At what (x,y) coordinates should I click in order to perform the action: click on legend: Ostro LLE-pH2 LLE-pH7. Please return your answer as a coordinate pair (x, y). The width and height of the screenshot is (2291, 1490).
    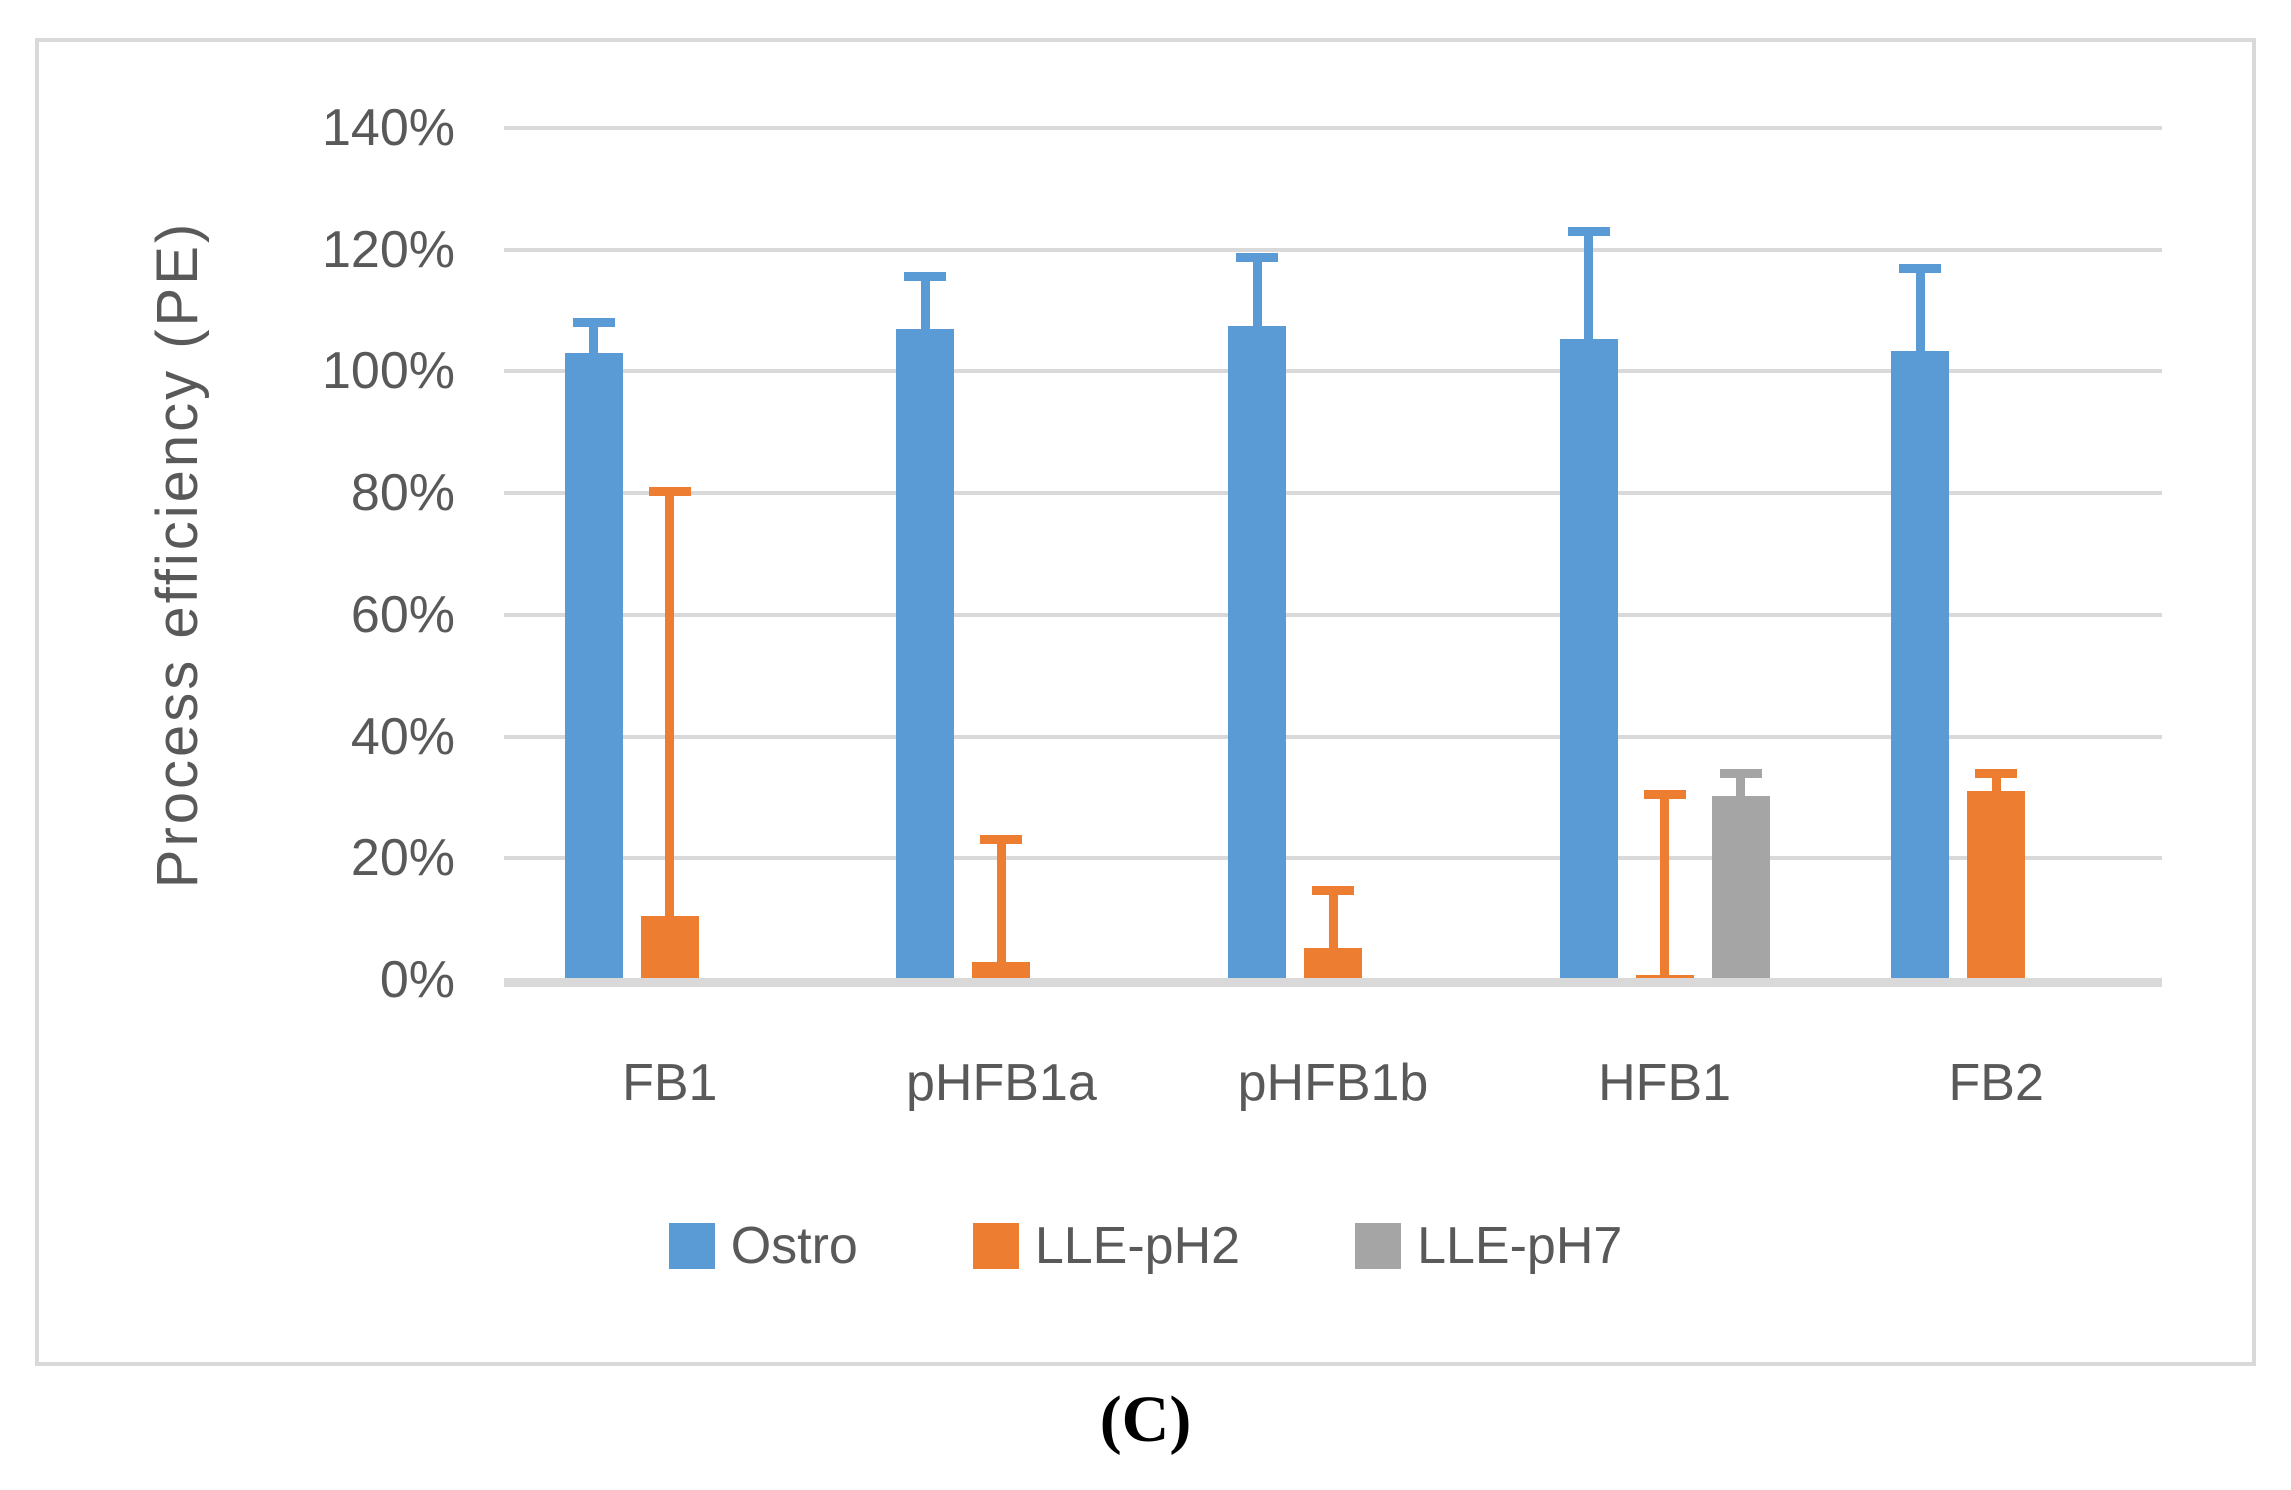
    Looking at the image, I should click on (1145, 1246).